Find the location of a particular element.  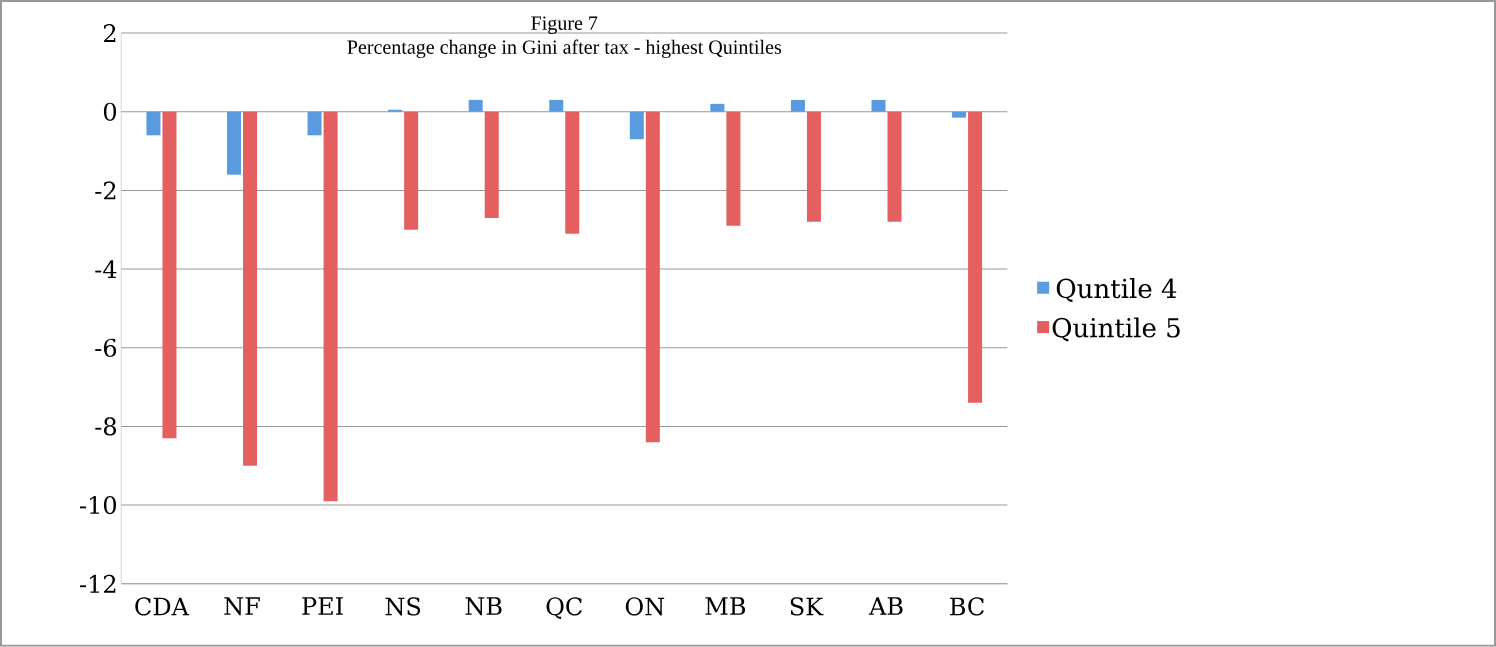

chart-title: Figure 7 is located at coordinates (564, 25).